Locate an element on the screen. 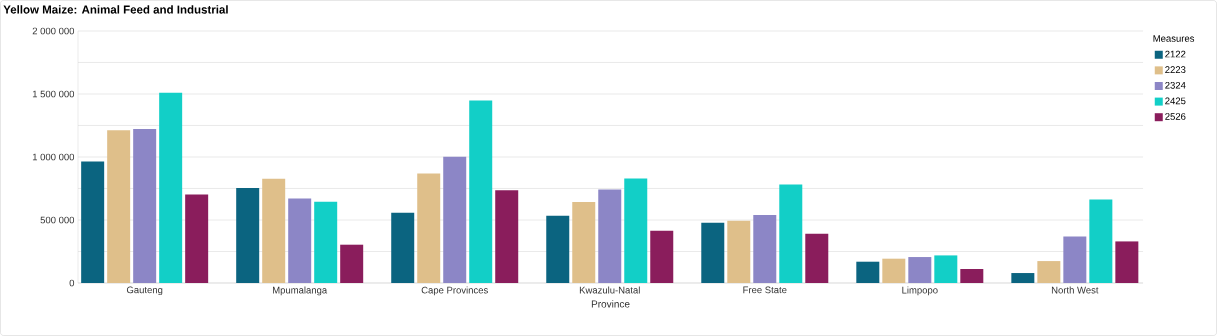  x-tick-label: Gauteng is located at coordinates (144, 291).